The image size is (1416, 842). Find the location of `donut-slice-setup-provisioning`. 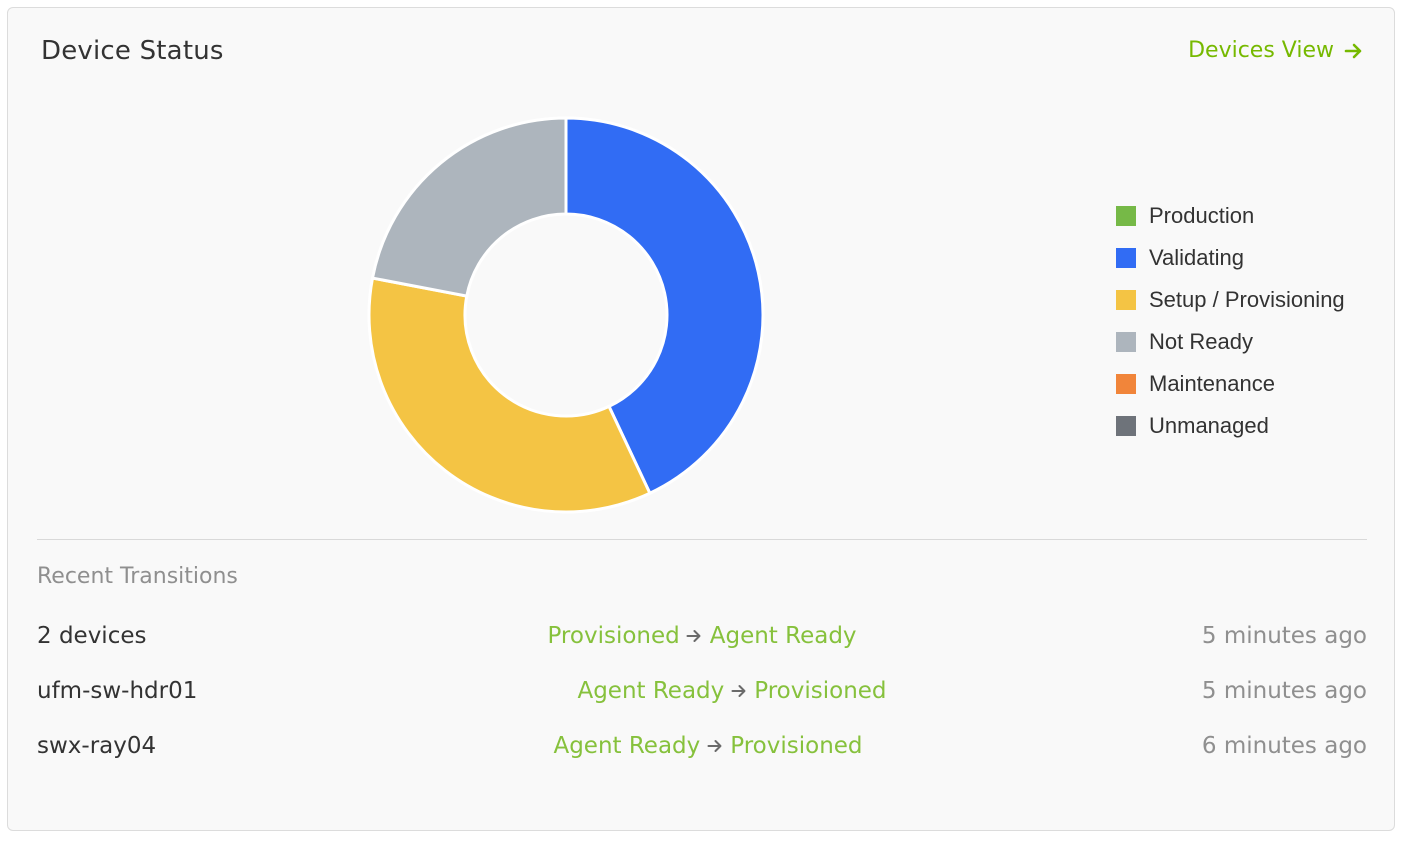

donut-slice-setup-provisioning is located at coordinates (509, 395).